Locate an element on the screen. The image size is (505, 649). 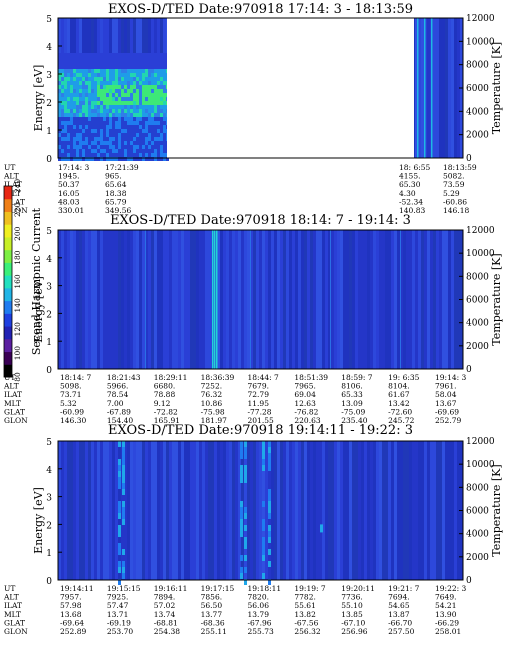
y-axis-label: Energy [eV] is located at coordinates (38, 520).